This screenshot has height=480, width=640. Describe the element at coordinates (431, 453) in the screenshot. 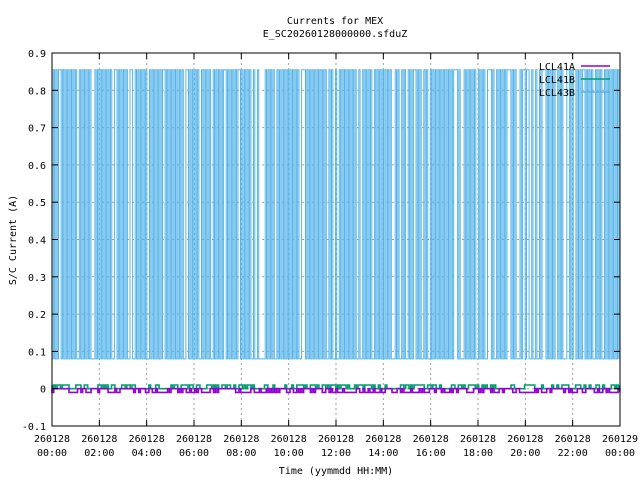

I see `x-tick-time: 16:00` at that location.